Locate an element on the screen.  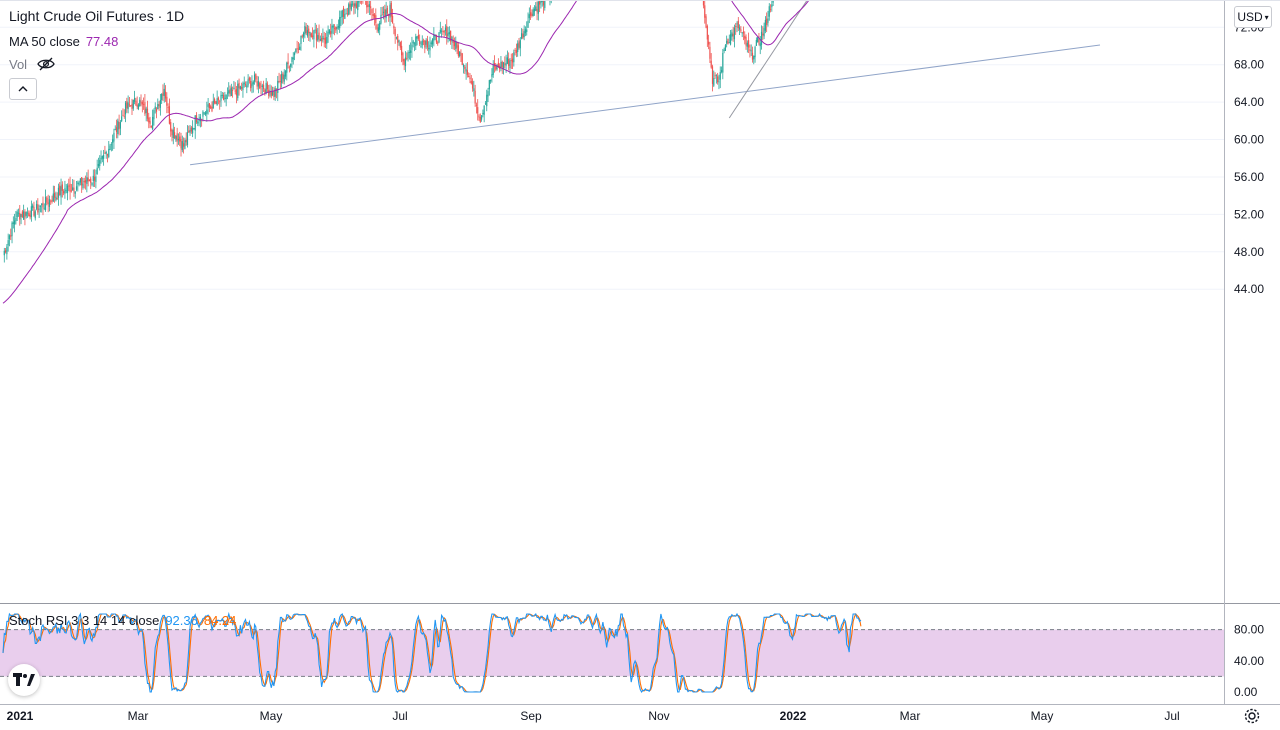
trendline-steep is located at coordinates (813, 59).